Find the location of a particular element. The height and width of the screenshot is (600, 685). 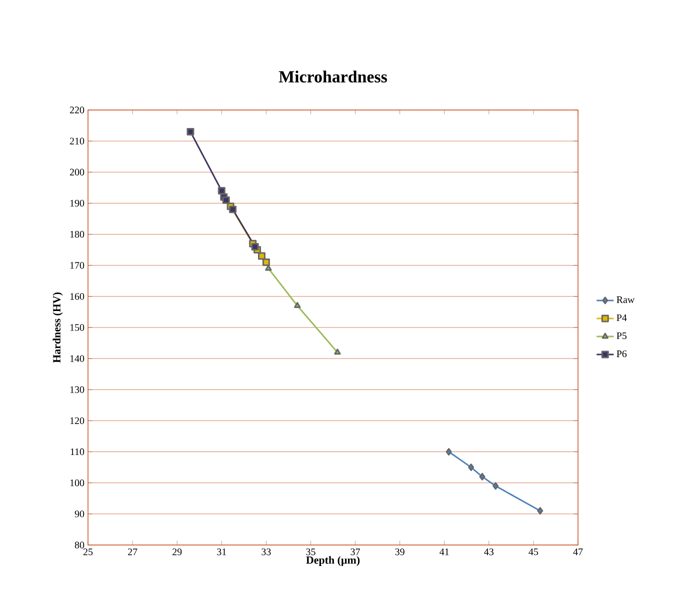

x-tick-label: 35 is located at coordinates (311, 552).